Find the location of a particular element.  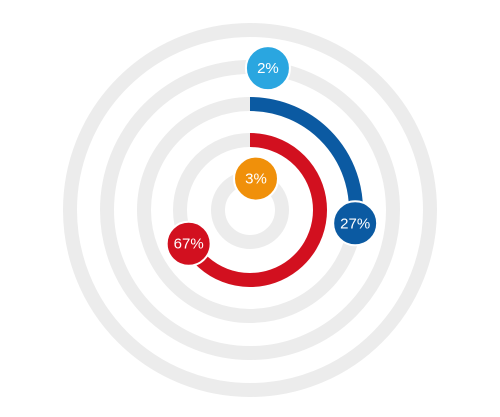

value-label: 2% is located at coordinates (268, 68).